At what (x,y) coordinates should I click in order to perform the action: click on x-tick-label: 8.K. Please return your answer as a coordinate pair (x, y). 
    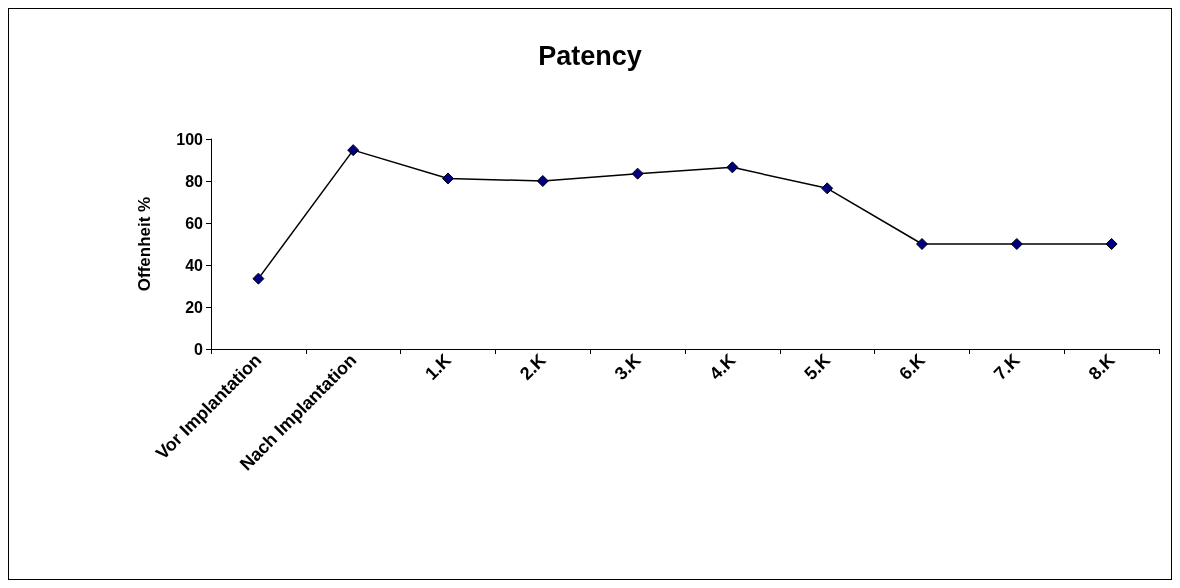
    Looking at the image, I should click on (1101, 366).